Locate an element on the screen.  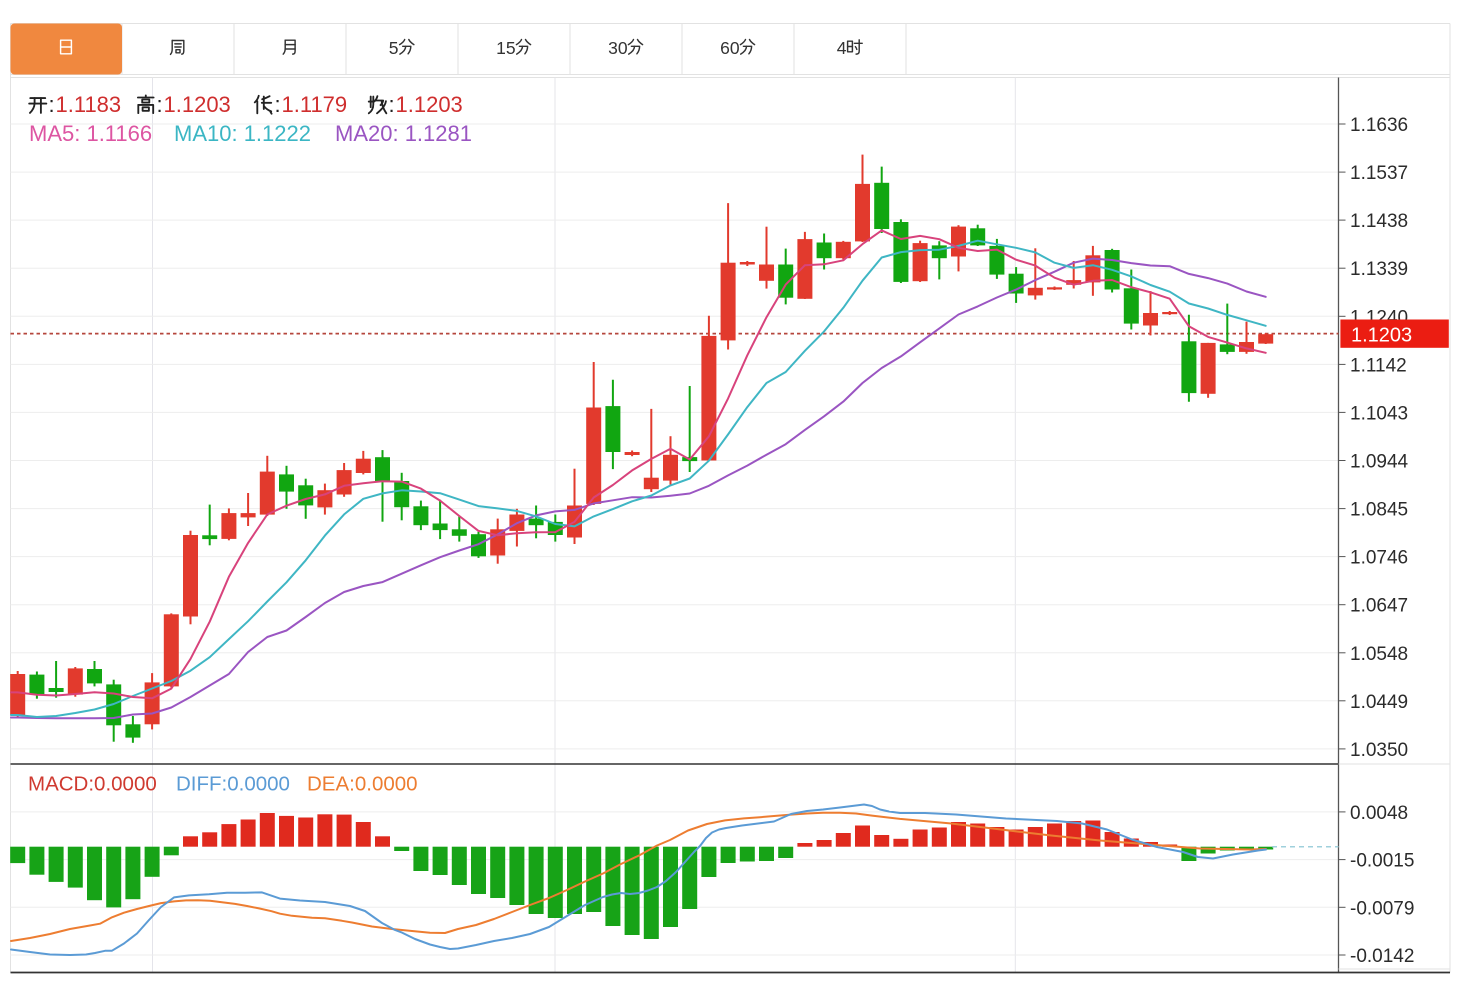
svg-text: 1.0548 is located at coordinates (1379, 654).